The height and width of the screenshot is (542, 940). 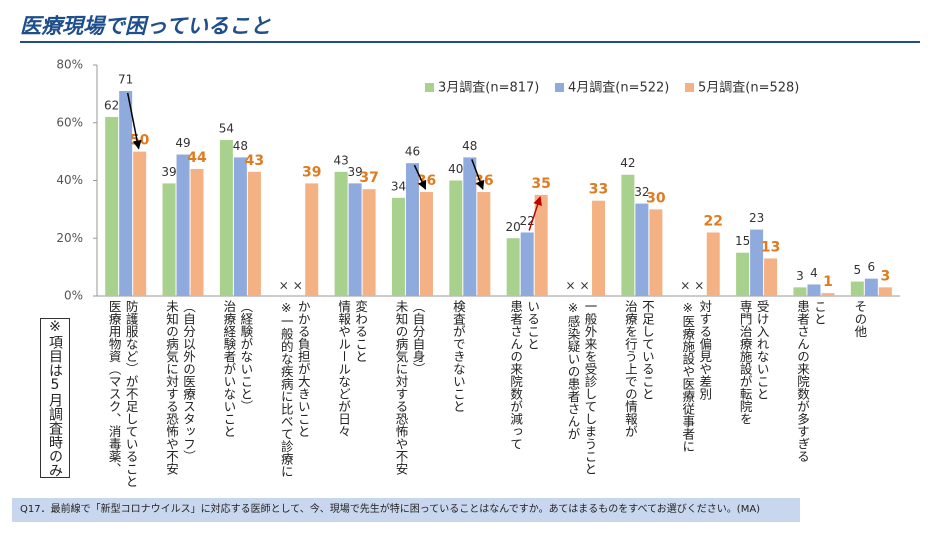 I want to click on x-tick-label: 治療を行う上での情報が 不足していること, so click(x=638, y=369).